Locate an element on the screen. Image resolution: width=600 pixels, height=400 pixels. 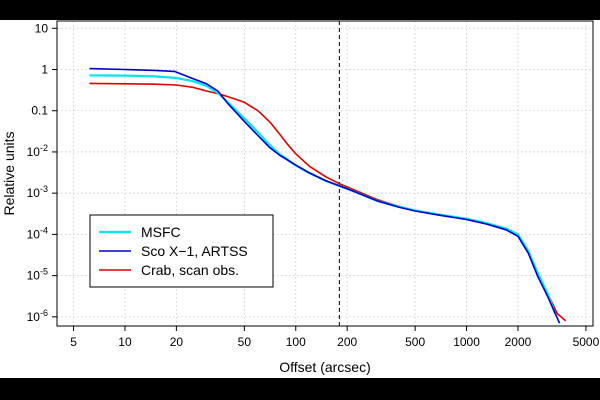
legend-label-crab: Crab, scan obs. is located at coordinates (190, 270).